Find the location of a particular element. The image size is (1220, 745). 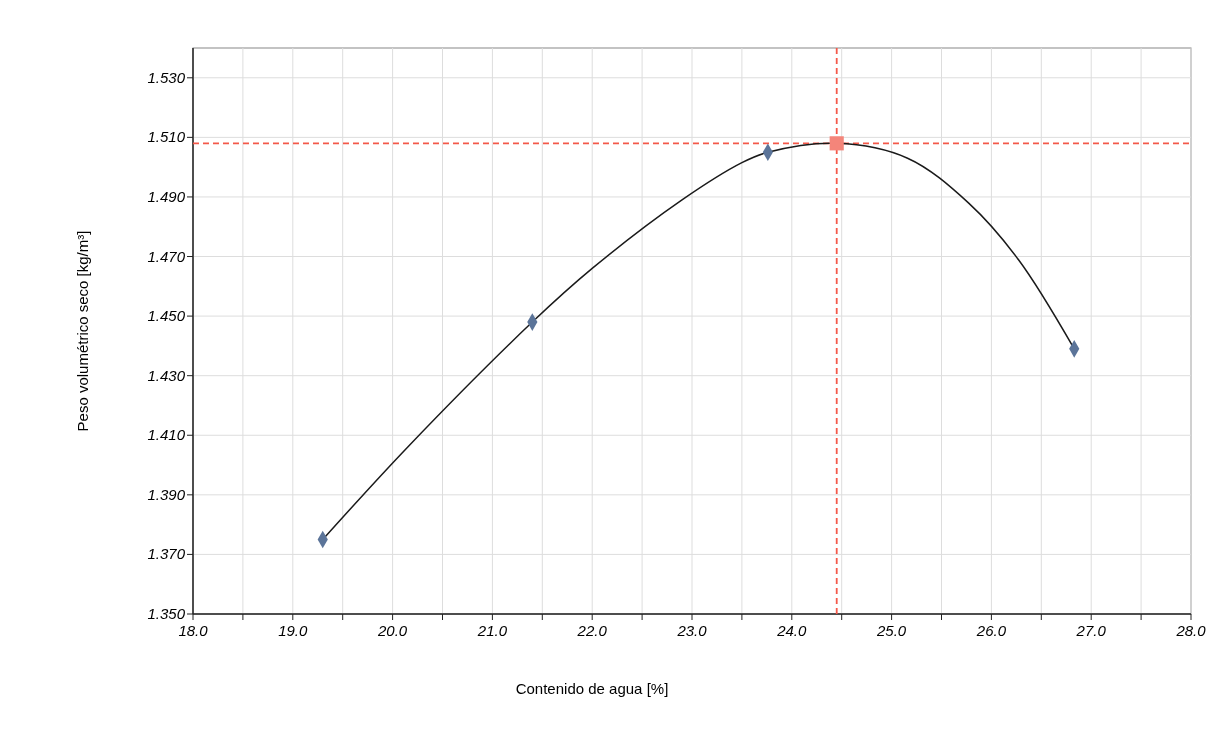

x-tick-label: 26.0 is located at coordinates (991, 630).